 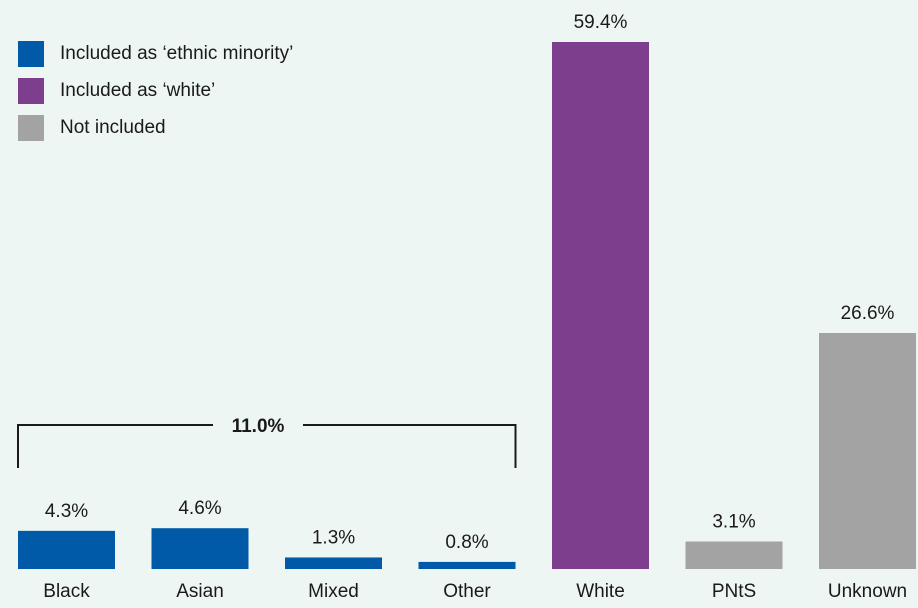 I want to click on bracket-left, so click(x=115, y=446).